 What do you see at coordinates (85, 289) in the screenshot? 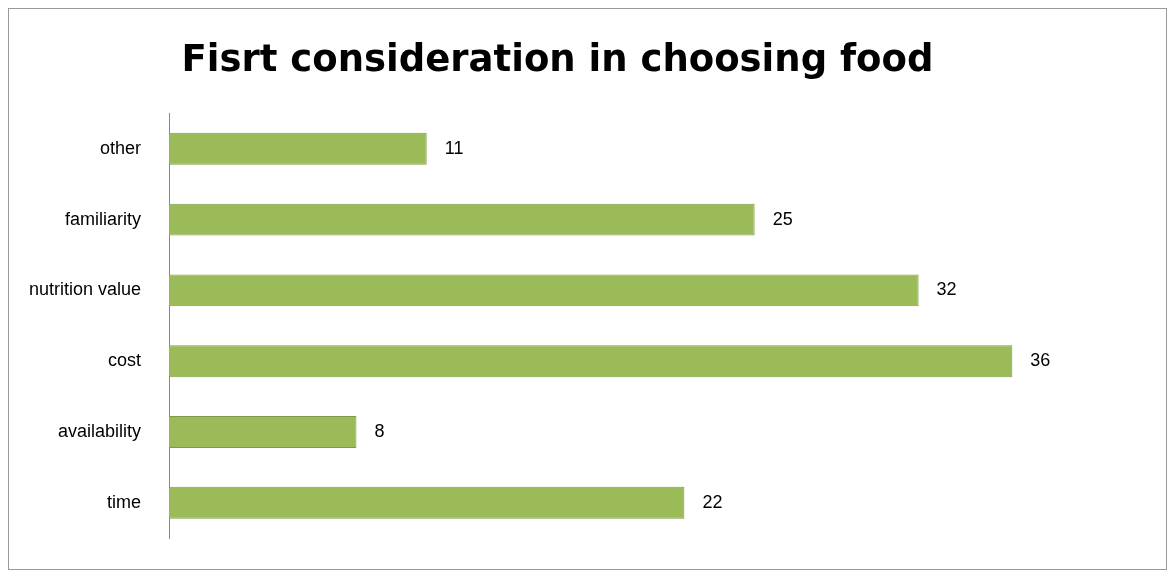
I see `y-tick-label: nutrition value` at bounding box center [85, 289].